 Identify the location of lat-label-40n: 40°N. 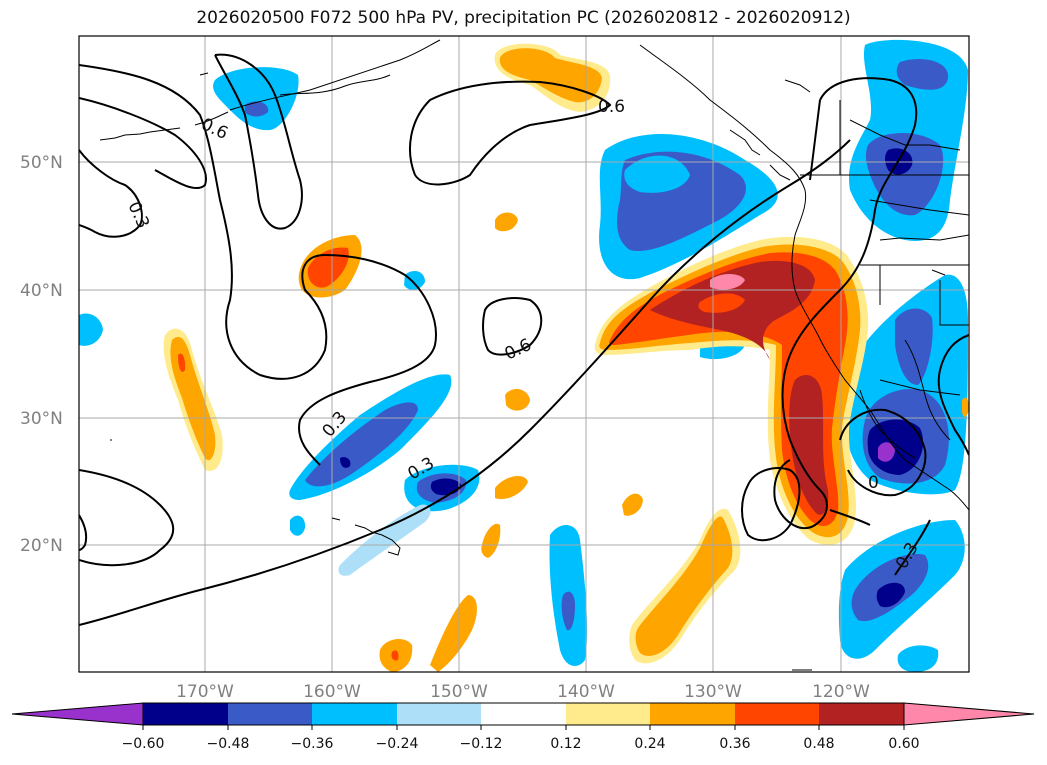
(41, 291).